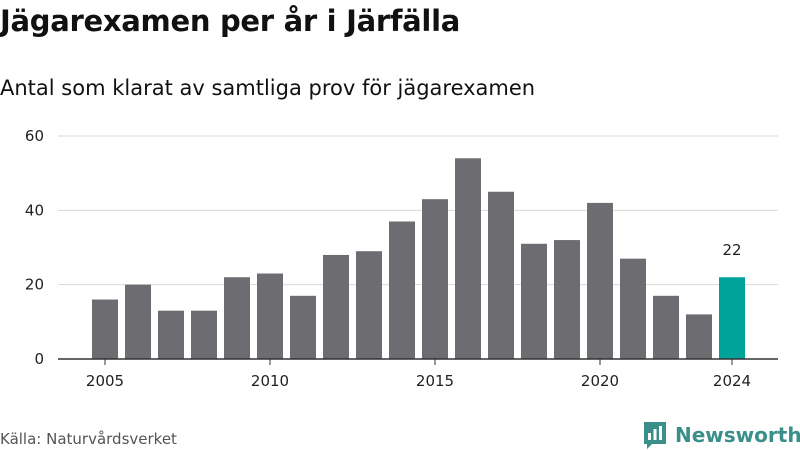 The width and height of the screenshot is (800, 450). Describe the element at coordinates (230, 21) in the screenshot. I see `chart-title: Jägarexamen per år i Järfälla` at that location.